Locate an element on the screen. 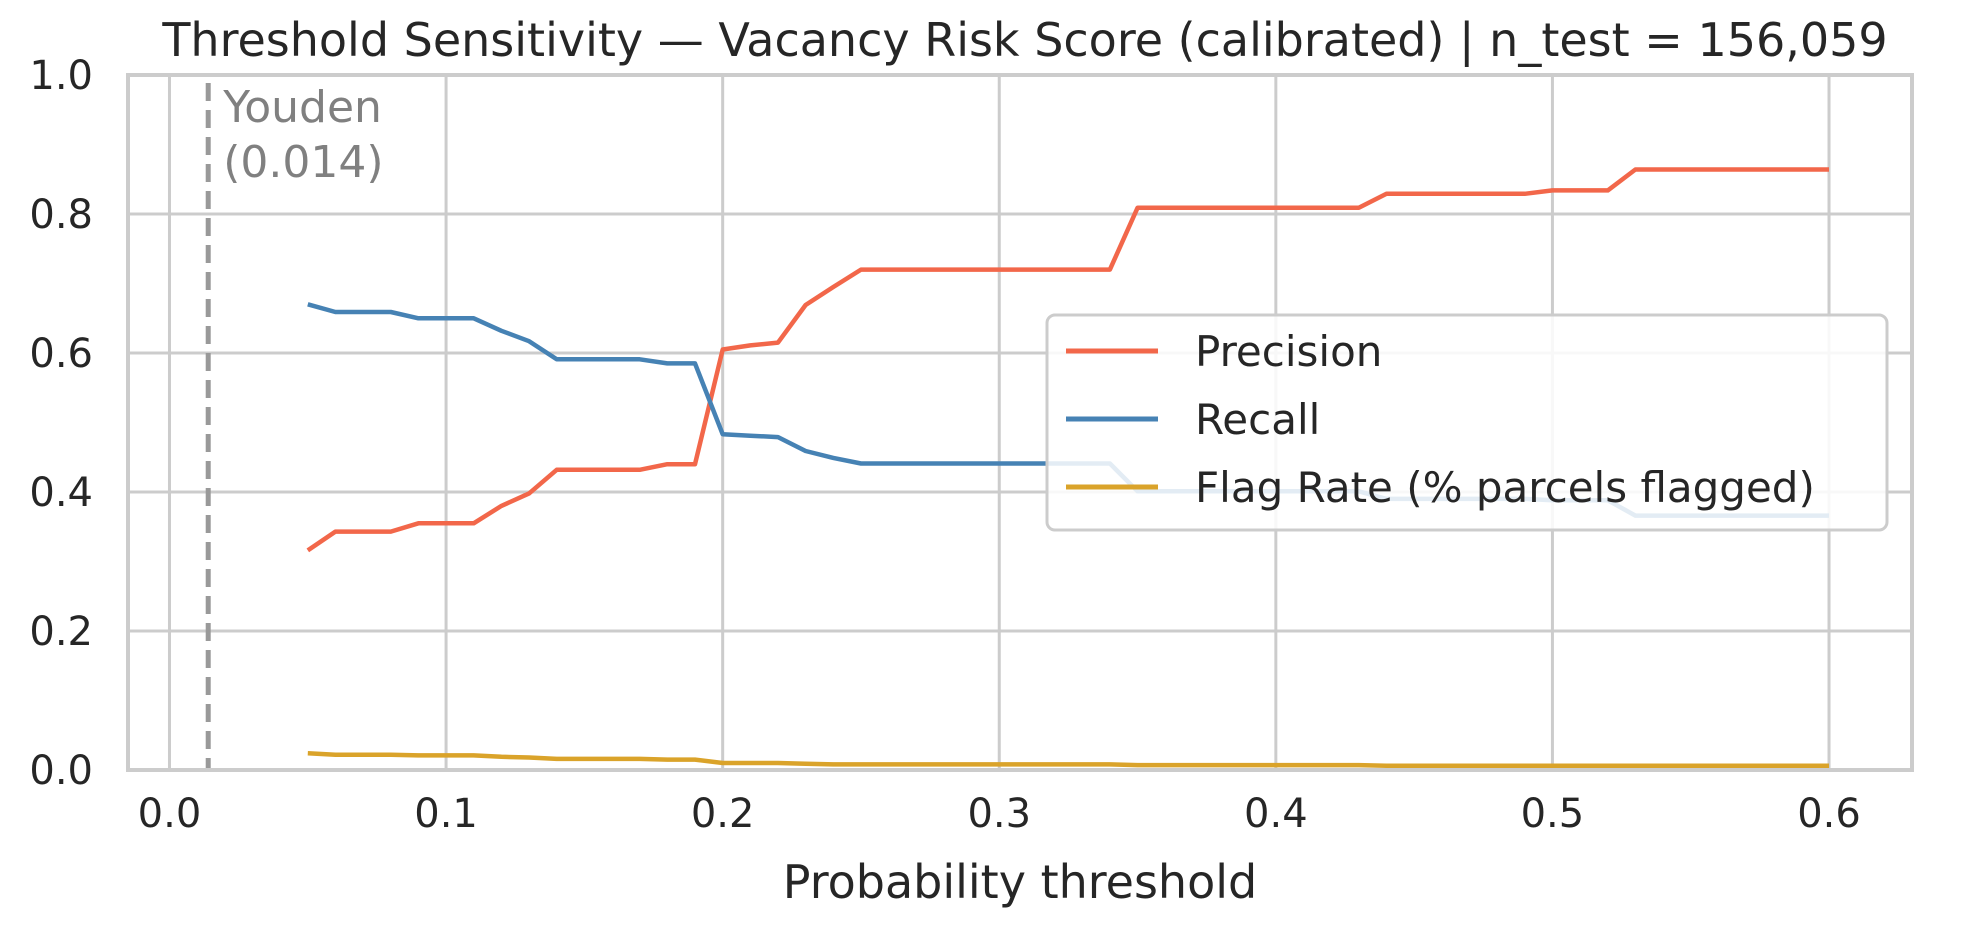 This screenshot has height=931, width=1977. y-tick-label: 0.8 is located at coordinates (61, 215).